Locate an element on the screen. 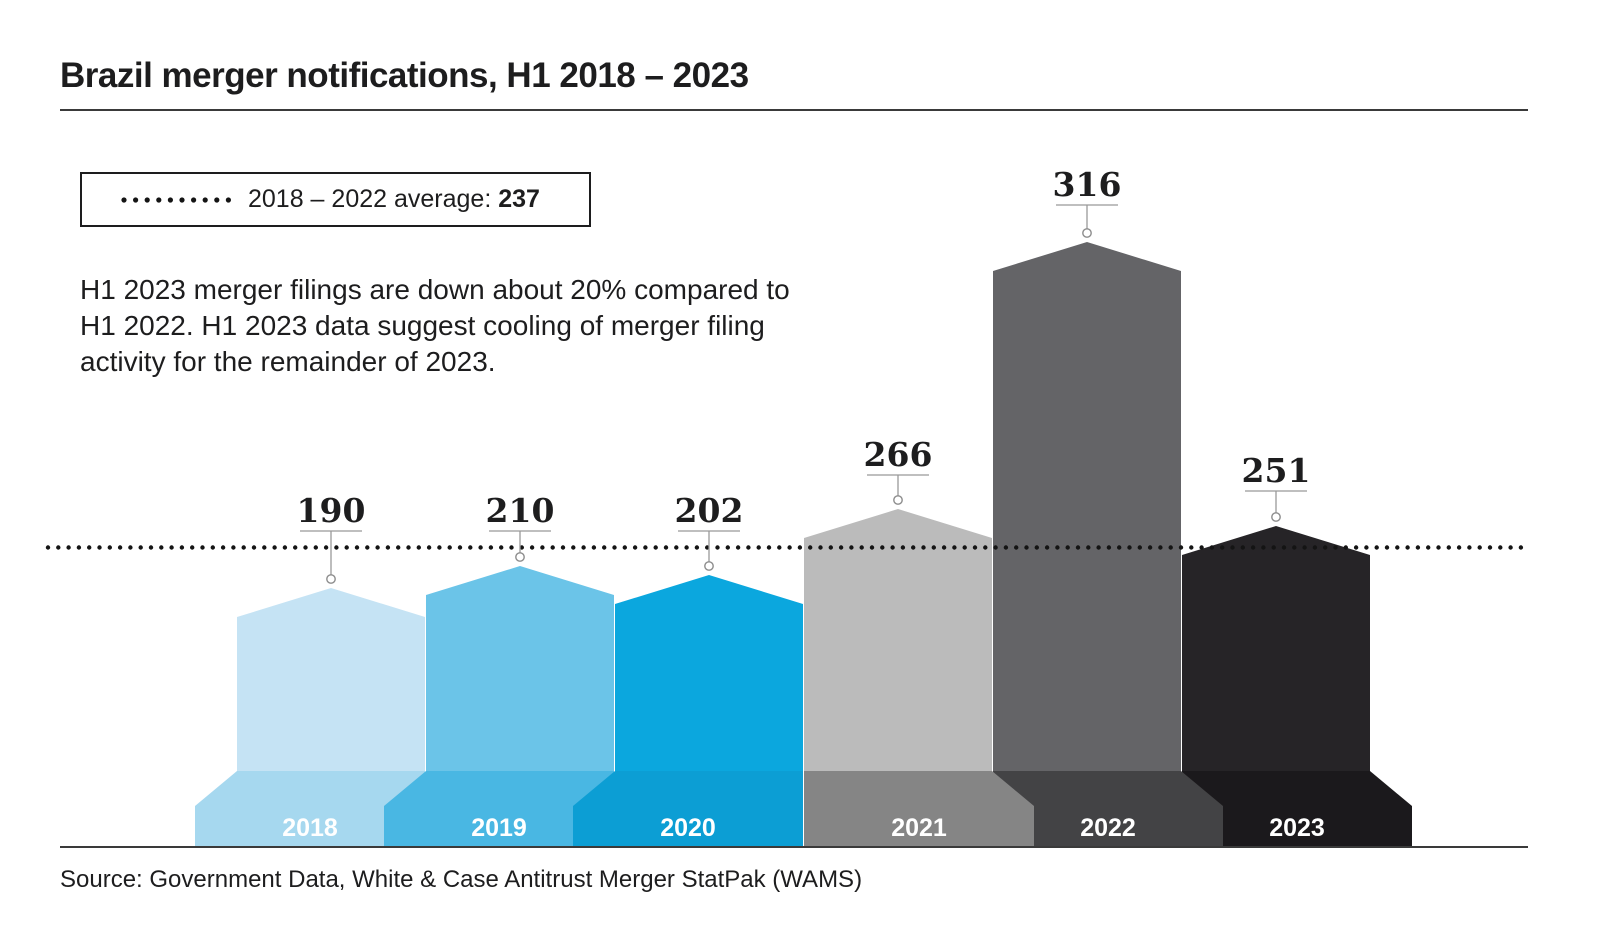 This screenshot has height=939, width=1600. bar-pedestal-2020 is located at coordinates (688, 808).